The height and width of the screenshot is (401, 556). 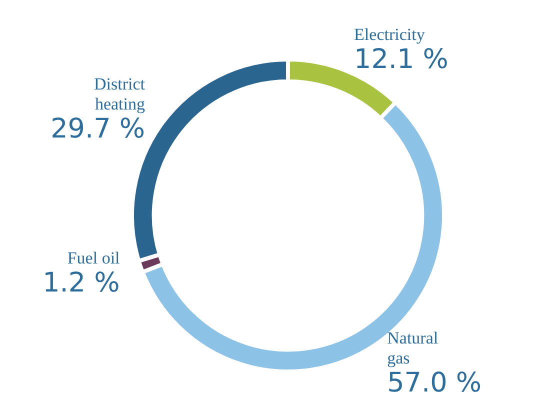 I want to click on slice-label: Fuel oil, so click(x=93, y=258).